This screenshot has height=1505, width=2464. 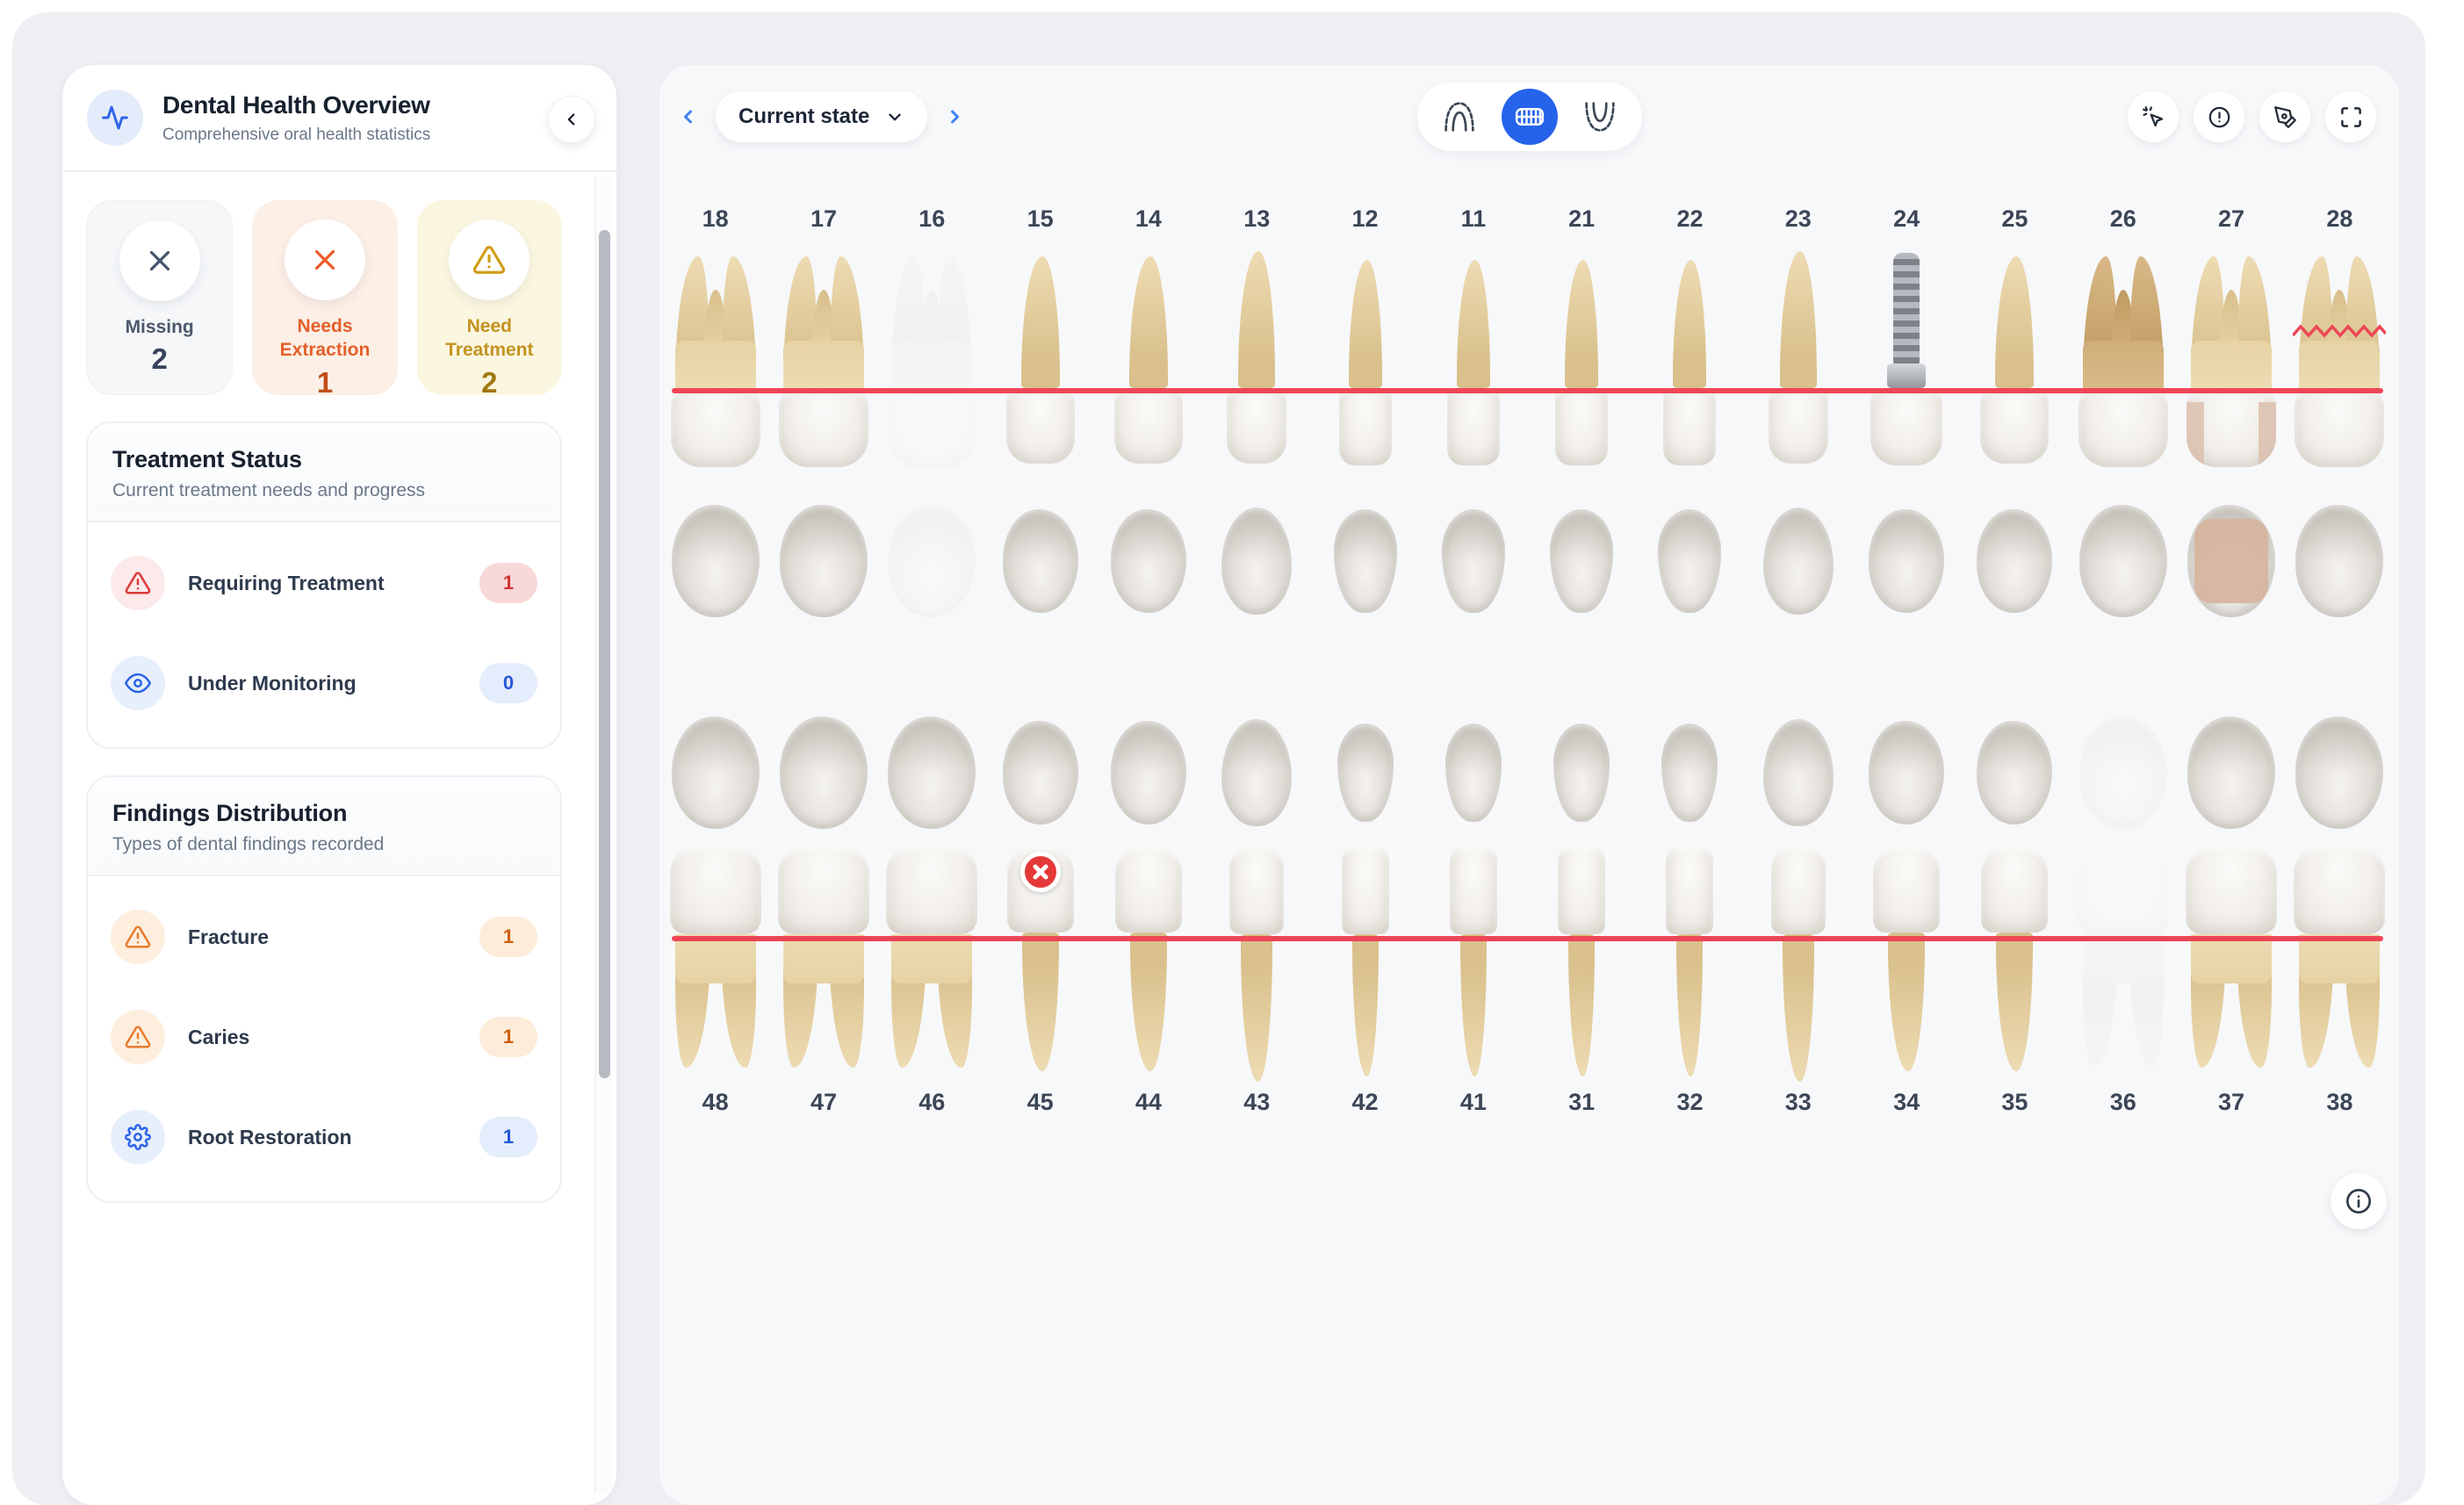 What do you see at coordinates (1582, 324) in the screenshot?
I see `root-prong` at bounding box center [1582, 324].